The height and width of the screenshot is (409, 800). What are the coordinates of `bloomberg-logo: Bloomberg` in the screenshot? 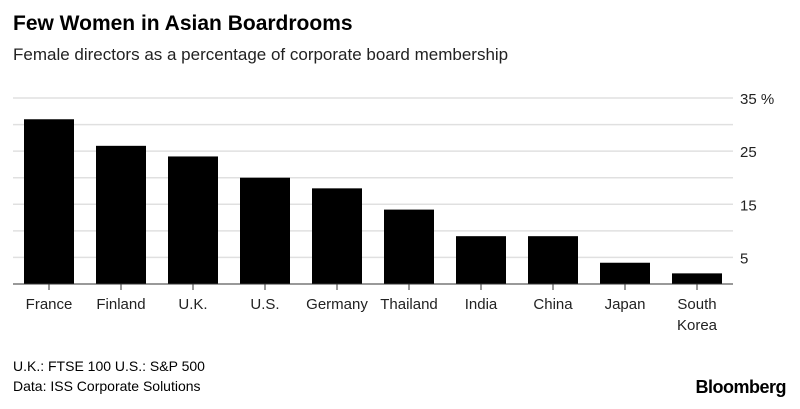 It's located at (740, 387).